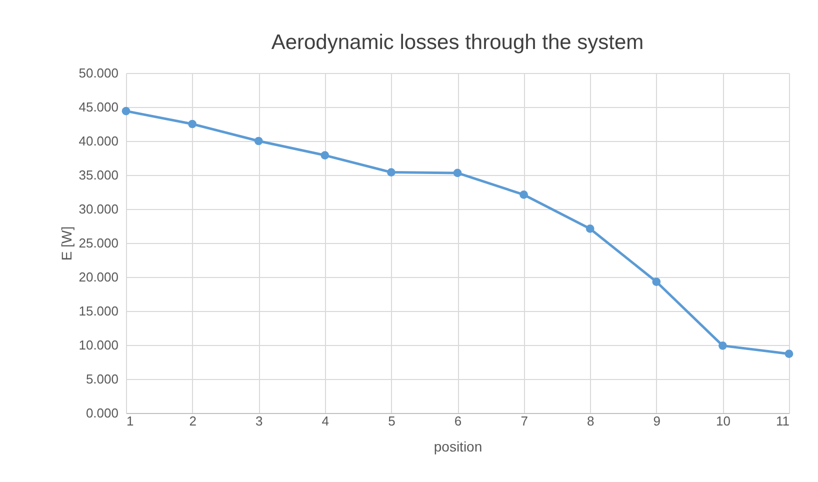  What do you see at coordinates (98, 141) in the screenshot?
I see `y-tick-label: 40.000` at bounding box center [98, 141].